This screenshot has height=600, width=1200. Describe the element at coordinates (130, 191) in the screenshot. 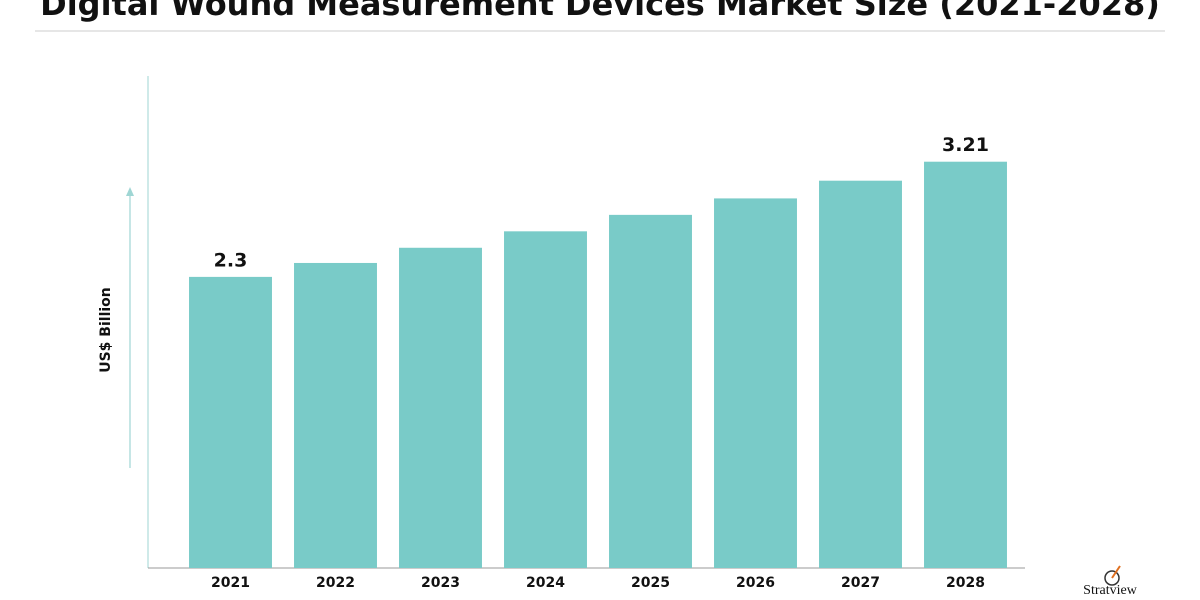

I see `y-arrow-head` at that location.